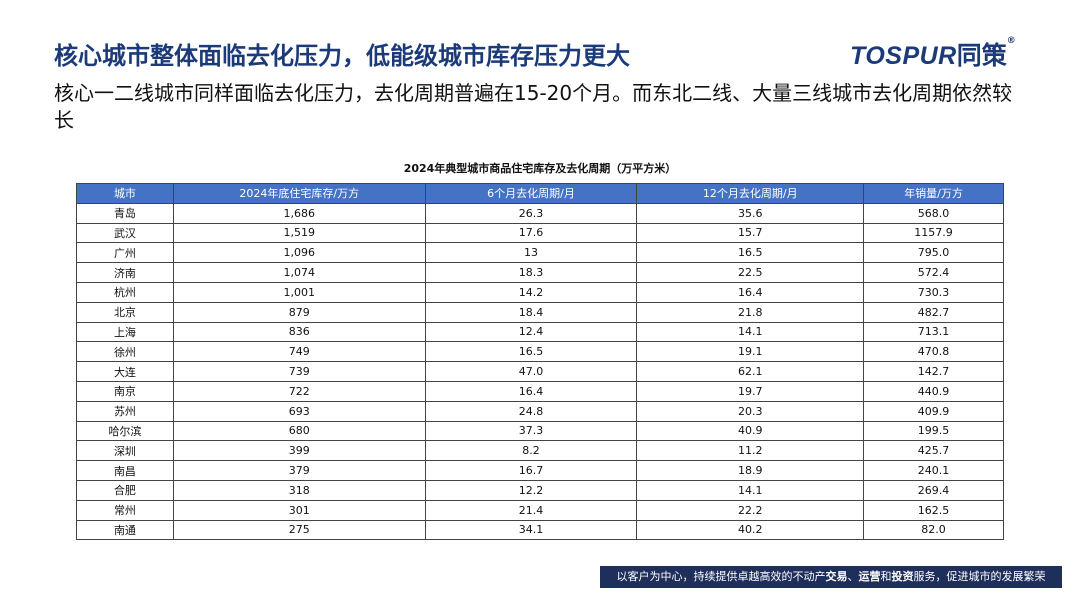  What do you see at coordinates (540, 213) in the screenshot?
I see `table-row: 青岛 1,686 26.3 35.6 568.0` at bounding box center [540, 213].